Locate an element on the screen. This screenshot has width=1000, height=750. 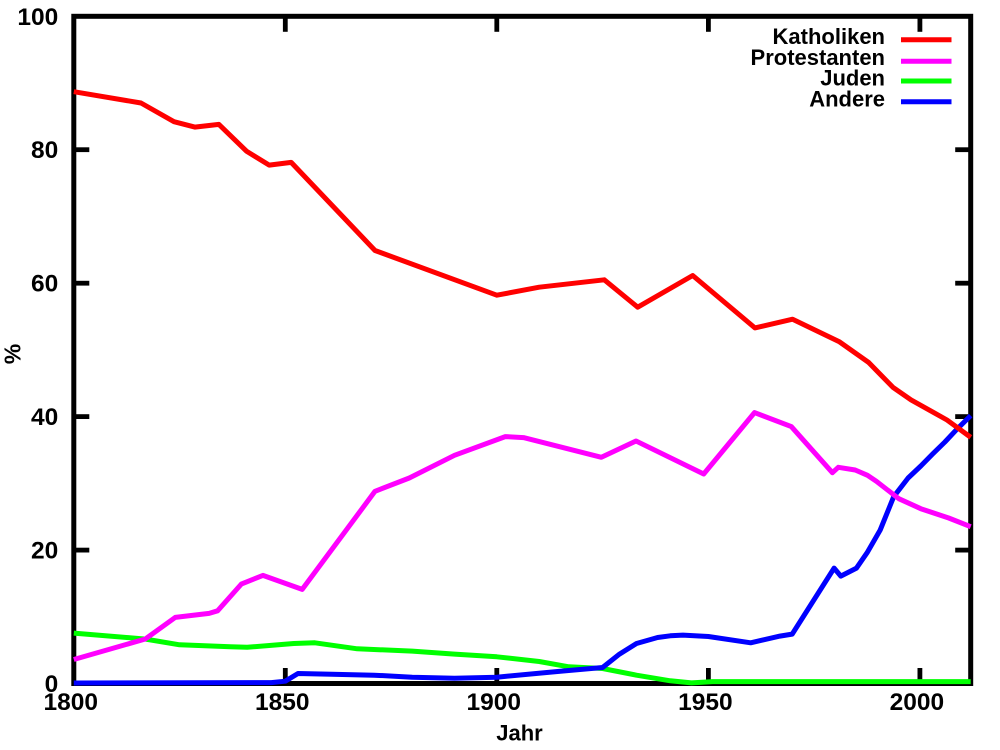
svg-text: 40 is located at coordinates (44, 417).